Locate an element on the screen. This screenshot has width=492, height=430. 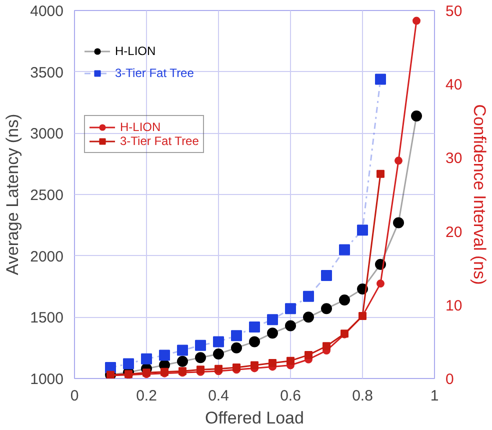
y2-tick-label: 40 is located at coordinates (454, 85).